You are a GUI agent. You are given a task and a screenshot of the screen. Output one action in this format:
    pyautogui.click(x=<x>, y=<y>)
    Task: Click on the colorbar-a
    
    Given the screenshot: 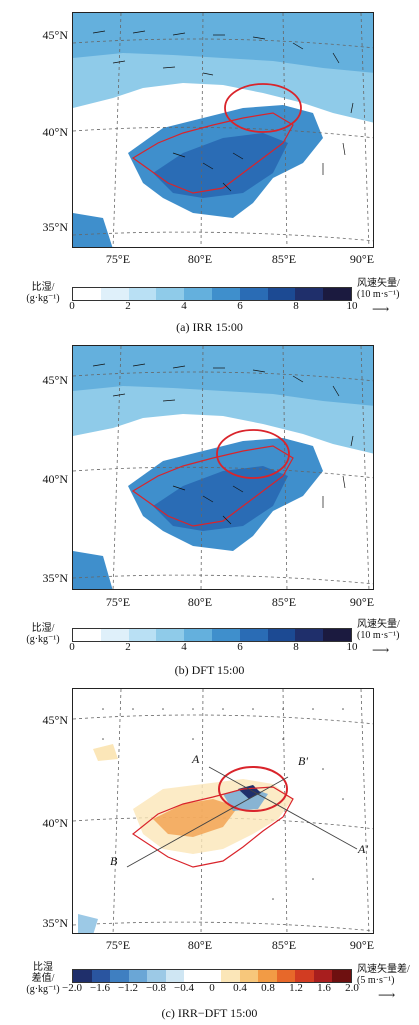 What is the action you would take?
    pyautogui.click(x=212, y=294)
    